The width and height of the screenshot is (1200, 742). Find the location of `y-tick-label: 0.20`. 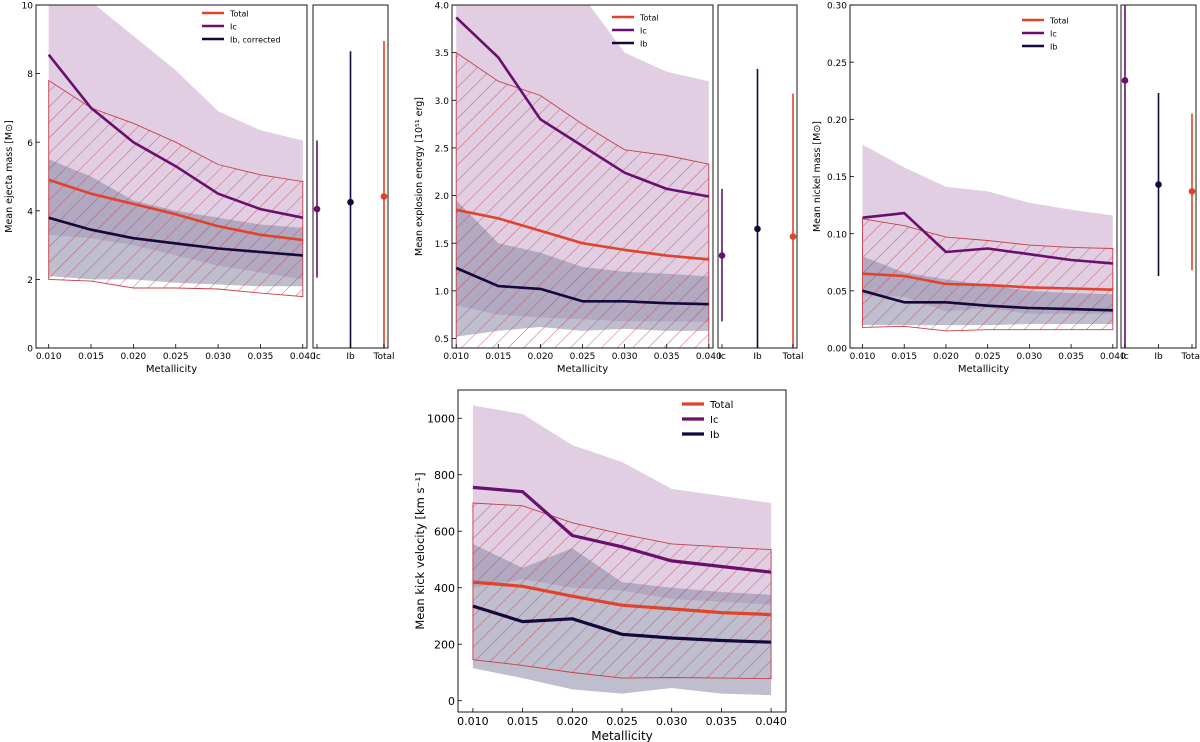

y-tick-label: 0.20 is located at coordinates (837, 121).